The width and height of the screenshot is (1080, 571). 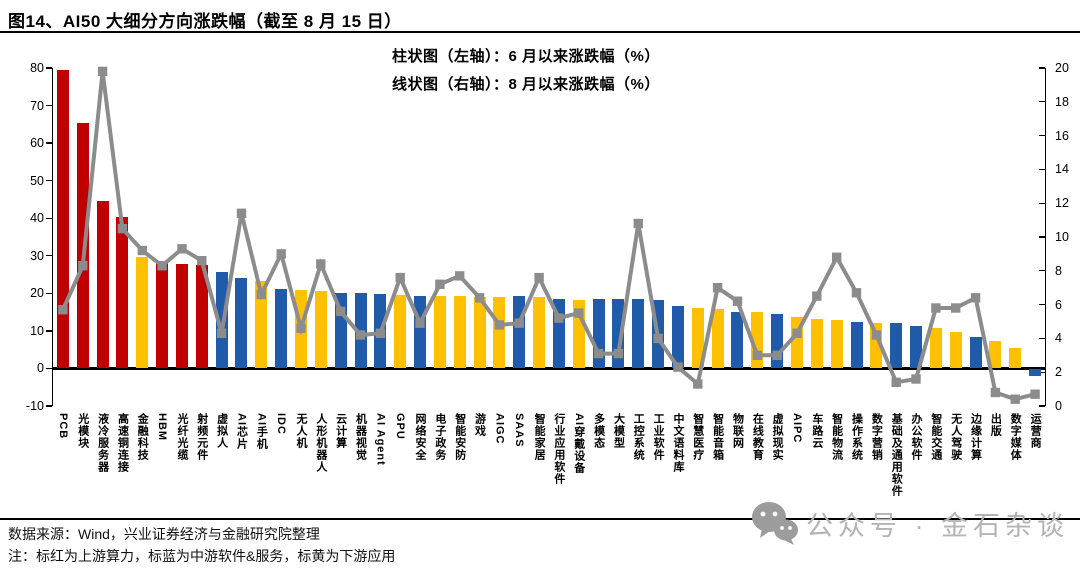 I want to click on x-label-光模块: 光模块, so click(x=82, y=431).